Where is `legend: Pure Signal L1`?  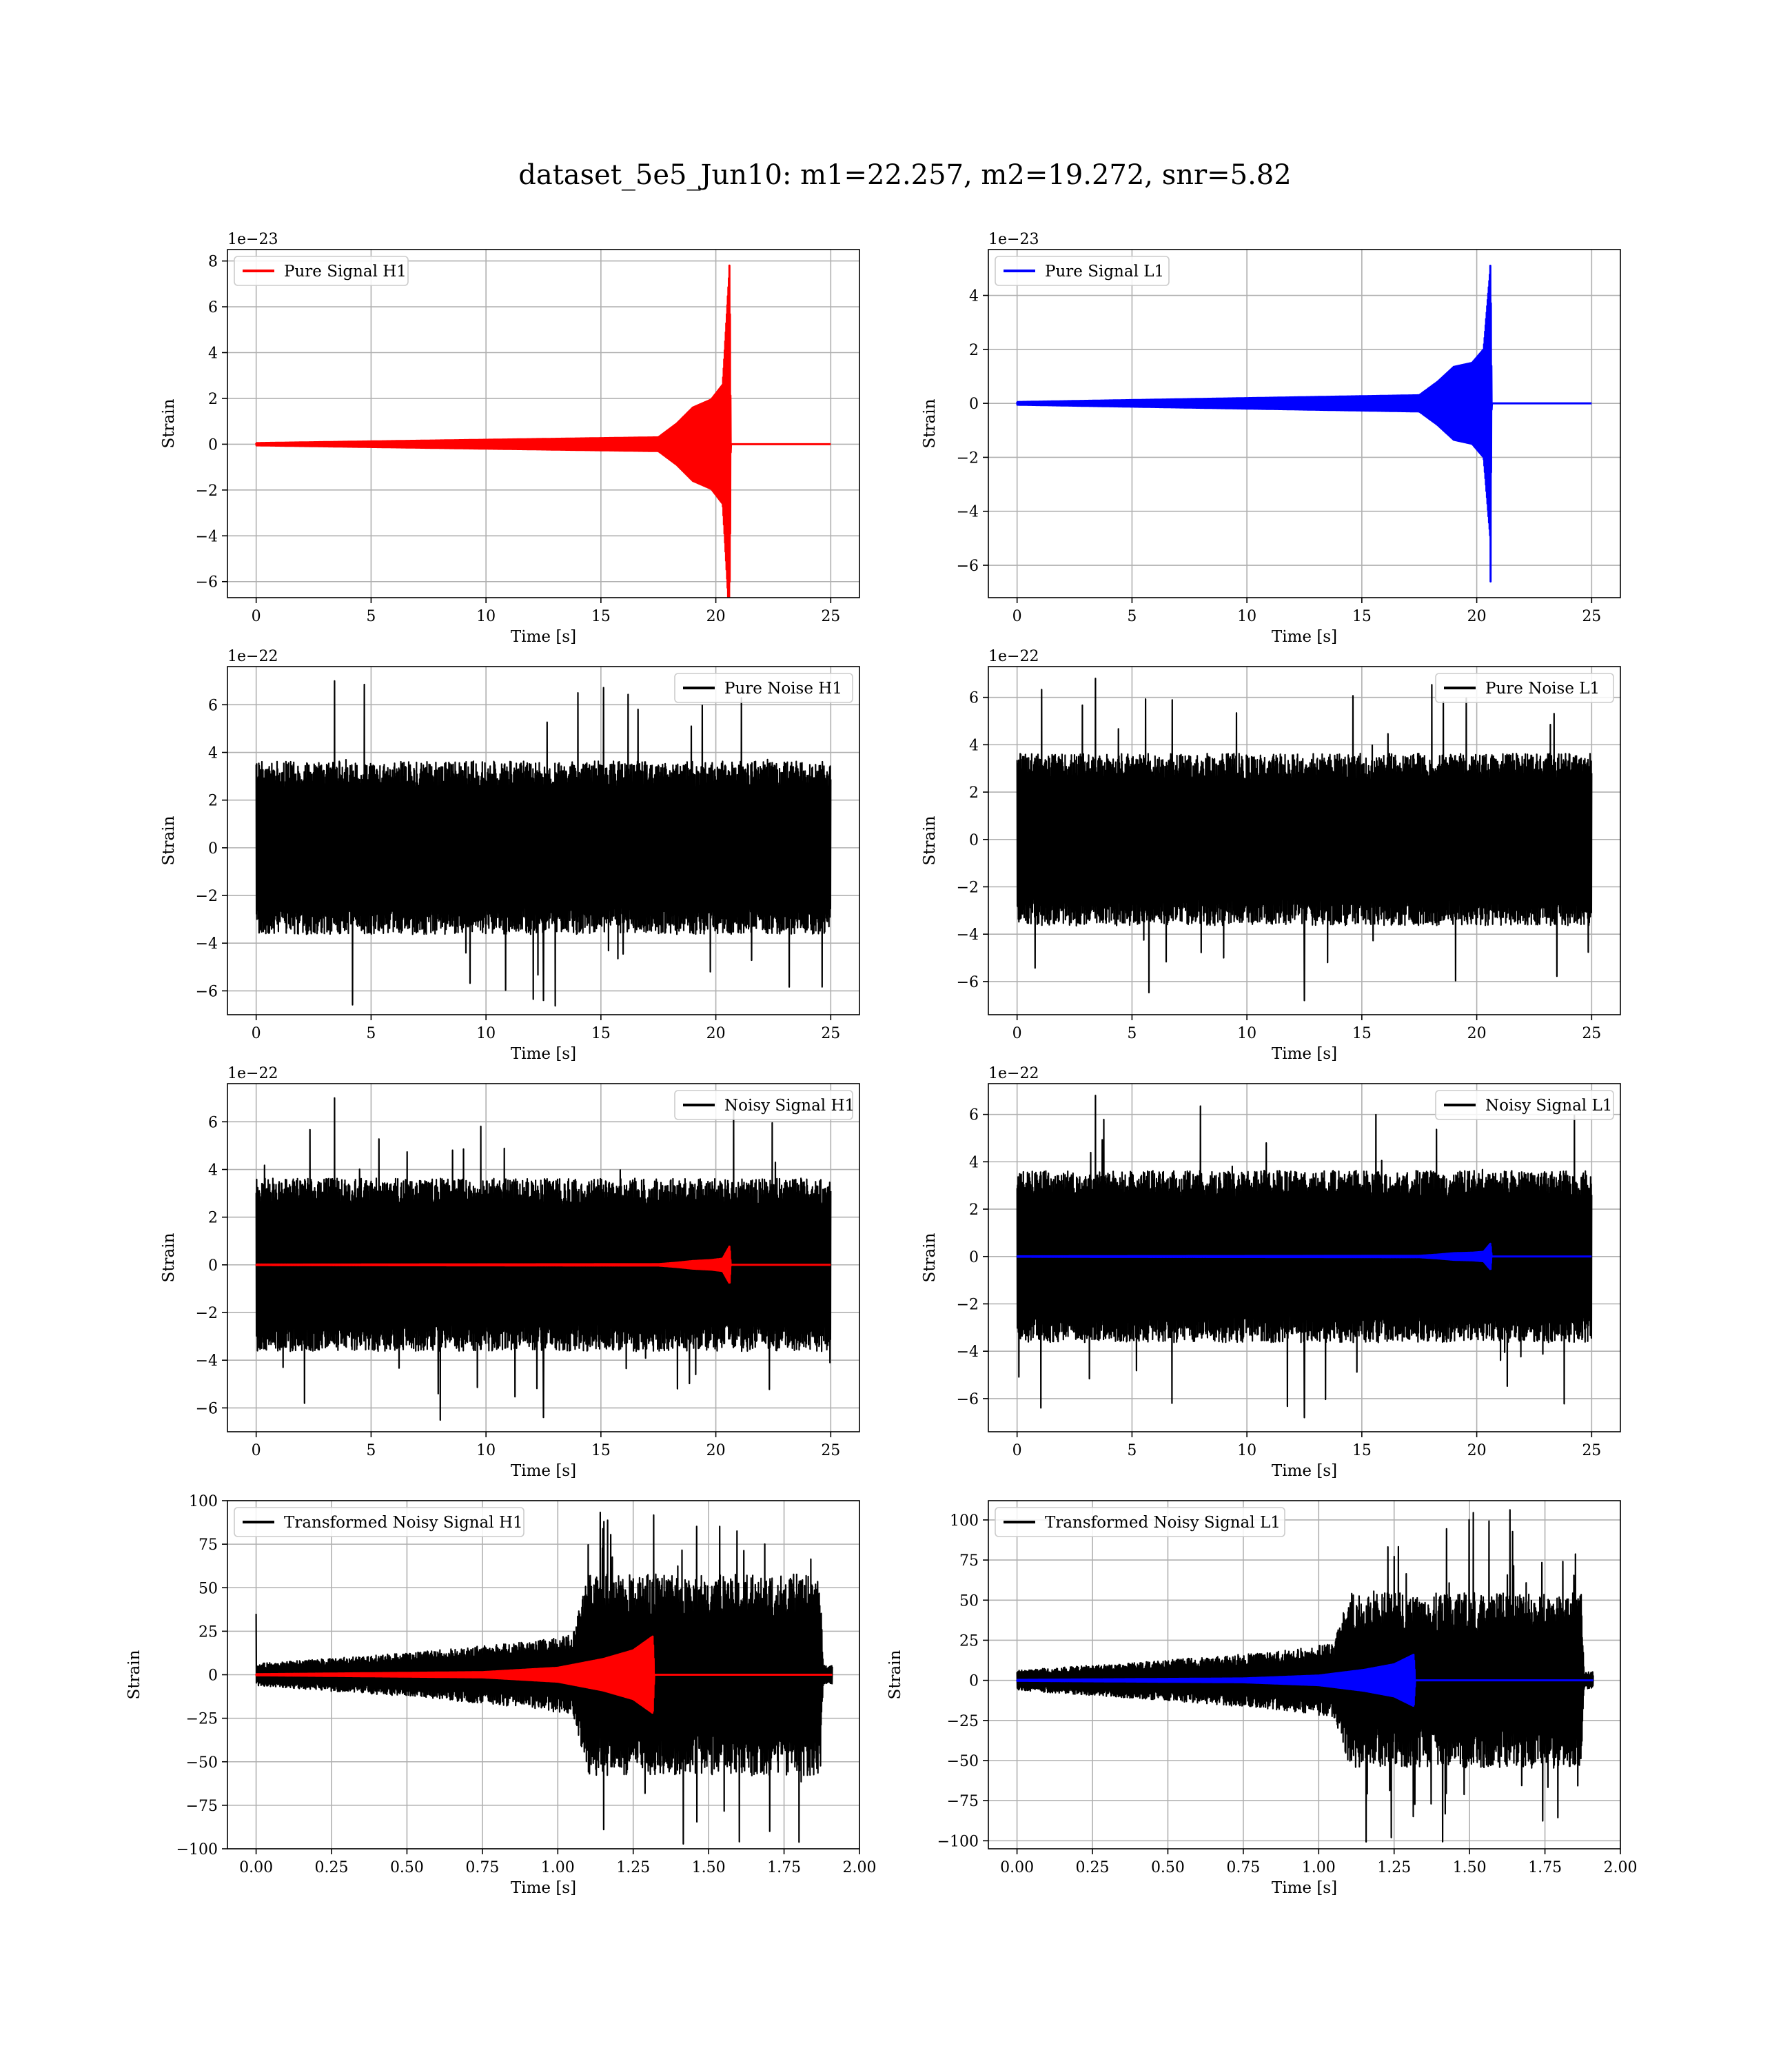
legend: Pure Signal L1 is located at coordinates (1082, 271).